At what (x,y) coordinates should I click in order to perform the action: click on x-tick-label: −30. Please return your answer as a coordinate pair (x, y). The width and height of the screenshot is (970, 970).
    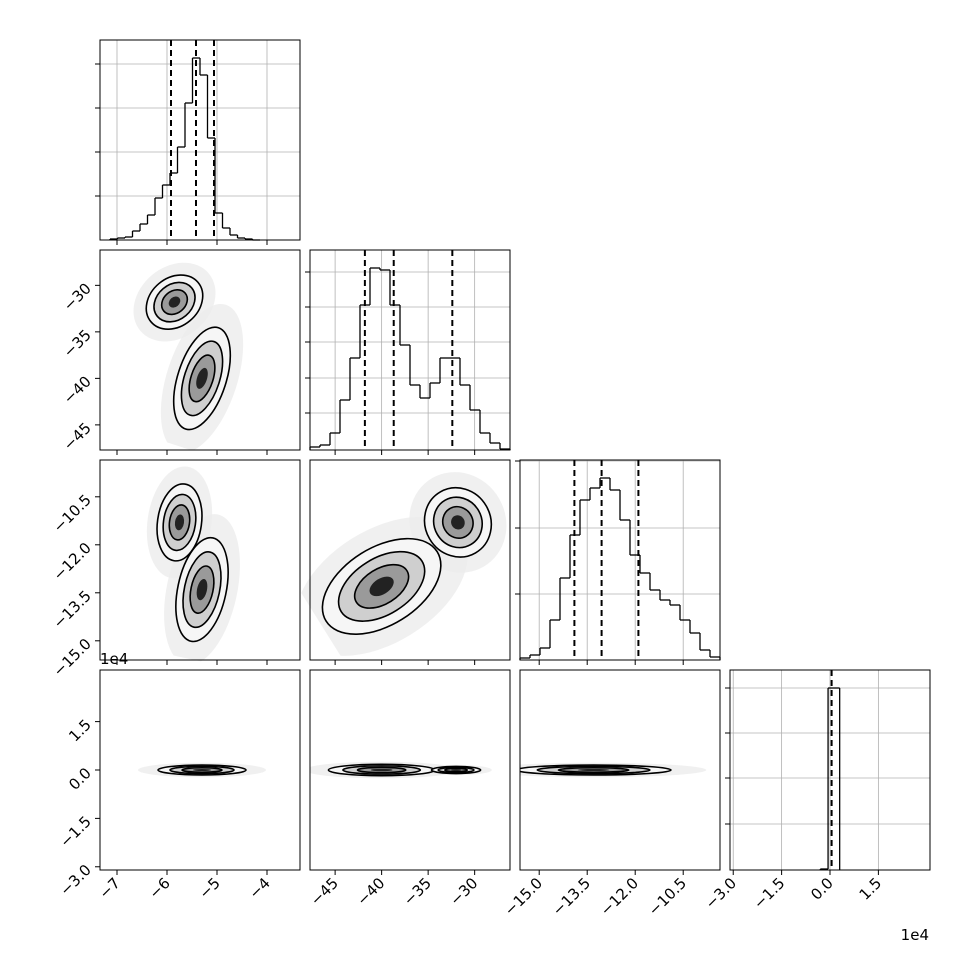
    Looking at the image, I should click on (463, 891).